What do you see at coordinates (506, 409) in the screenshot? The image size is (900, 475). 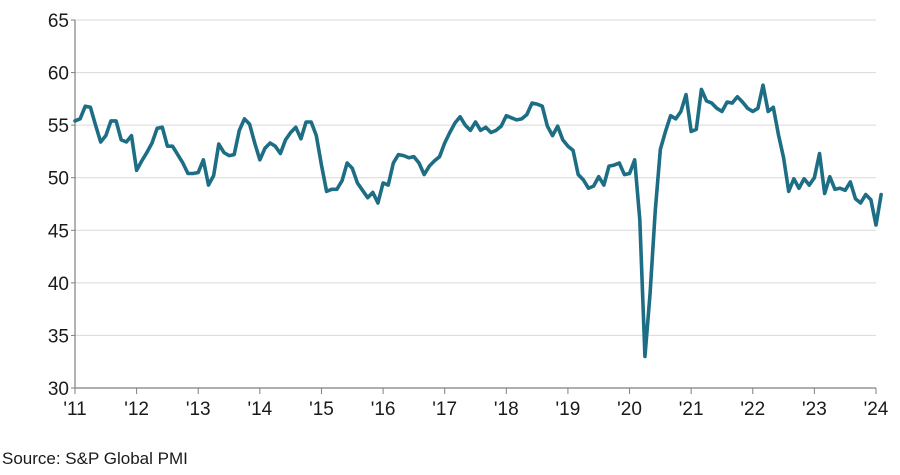 I see `x-tick-label: '18` at bounding box center [506, 409].